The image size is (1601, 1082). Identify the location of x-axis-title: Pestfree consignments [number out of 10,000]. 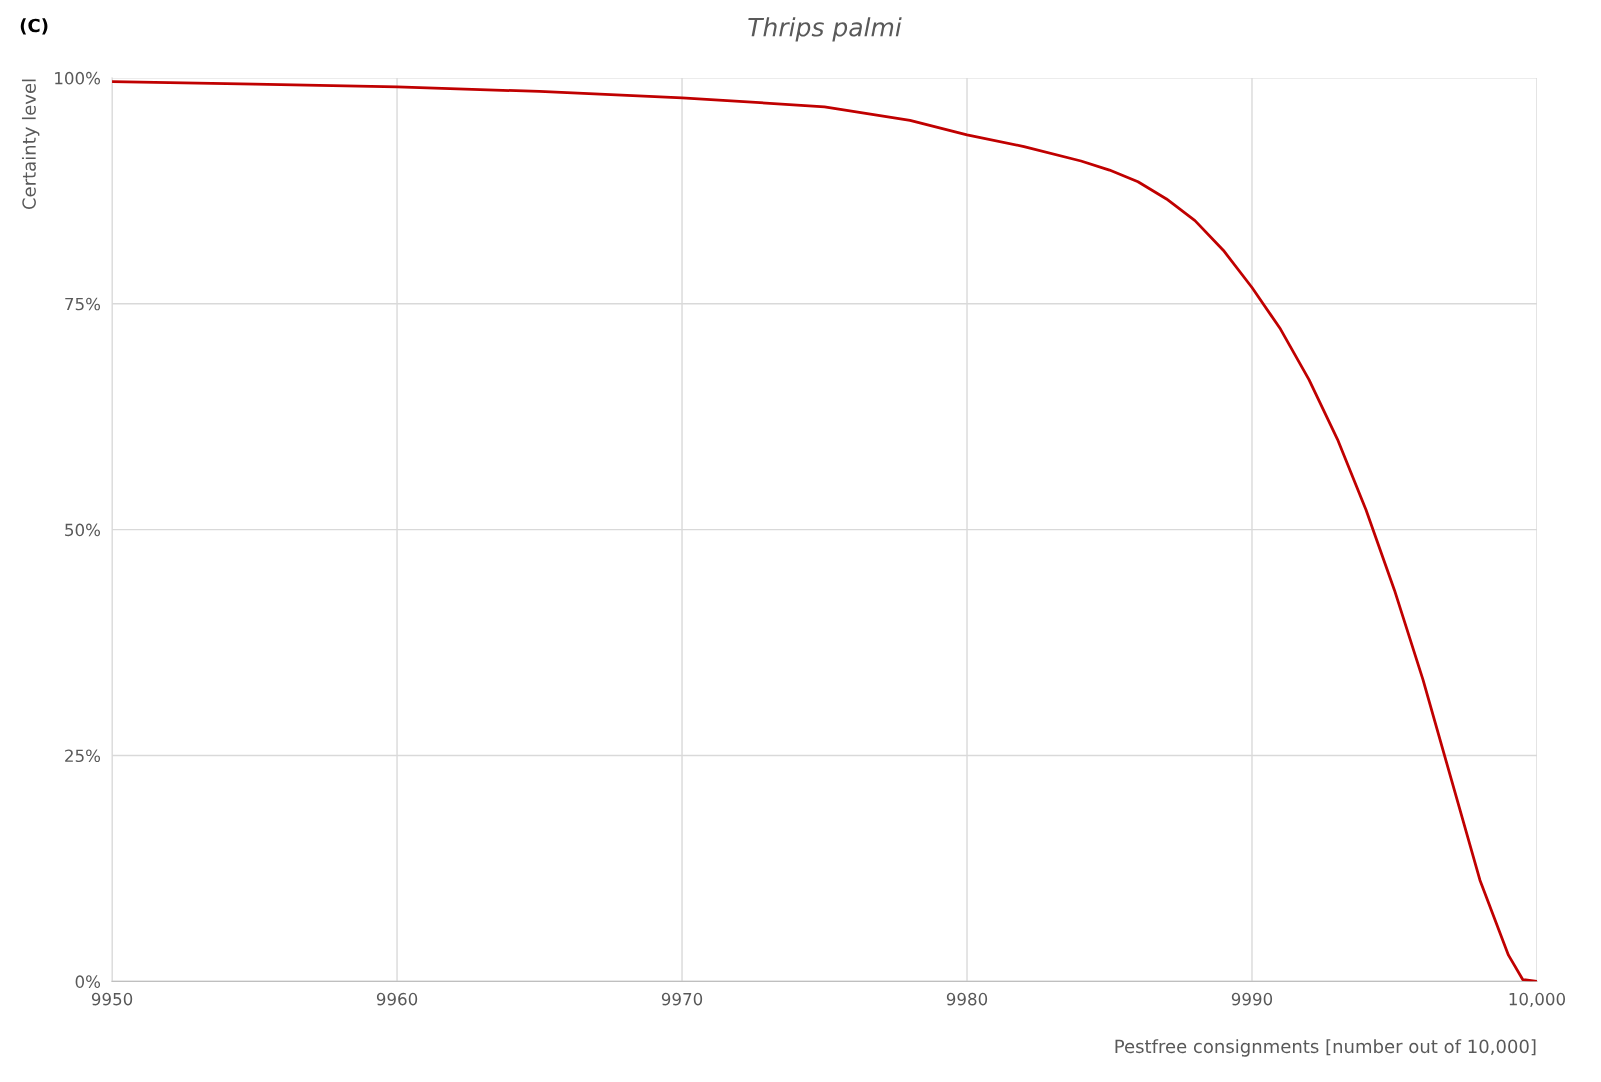
(1325, 1048).